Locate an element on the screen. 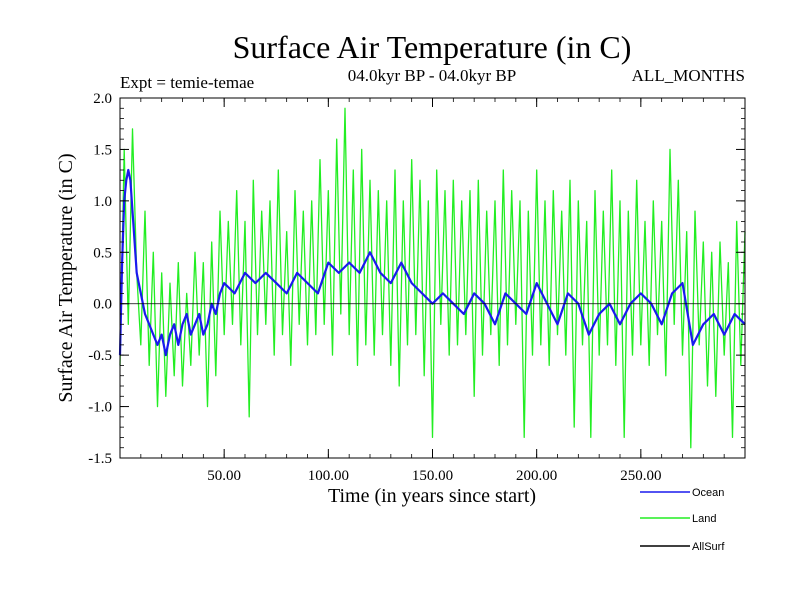 This screenshot has height=600, width=800. x-tick-label: 250.00 is located at coordinates (640, 476).